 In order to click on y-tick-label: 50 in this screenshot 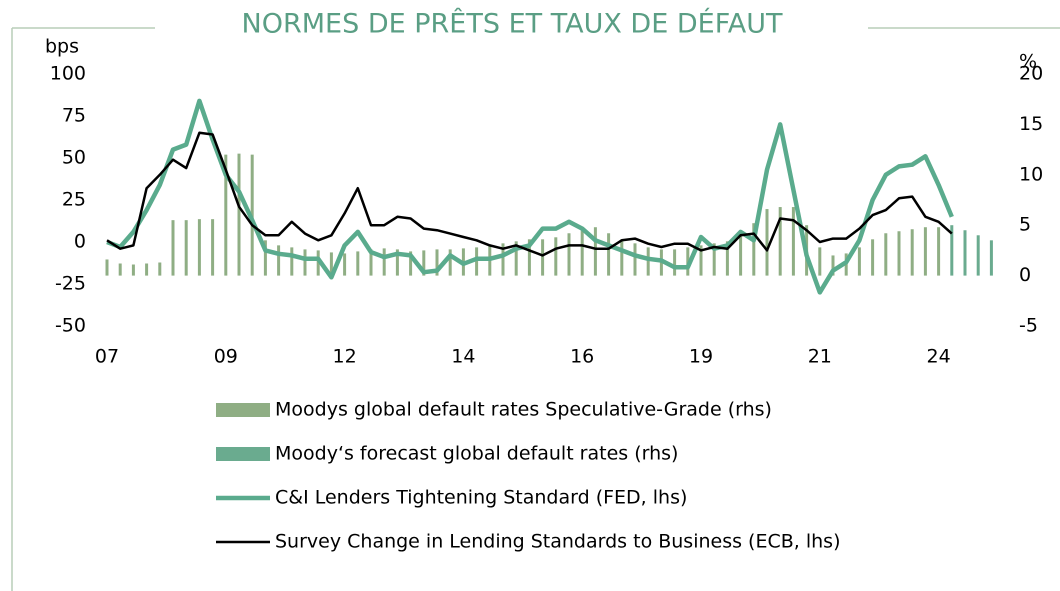, I will do `click(74, 158)`.